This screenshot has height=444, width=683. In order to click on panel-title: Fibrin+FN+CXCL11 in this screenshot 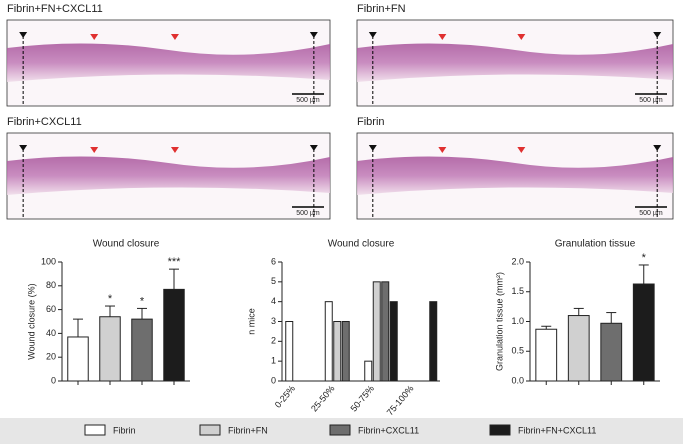, I will do `click(55, 9)`.